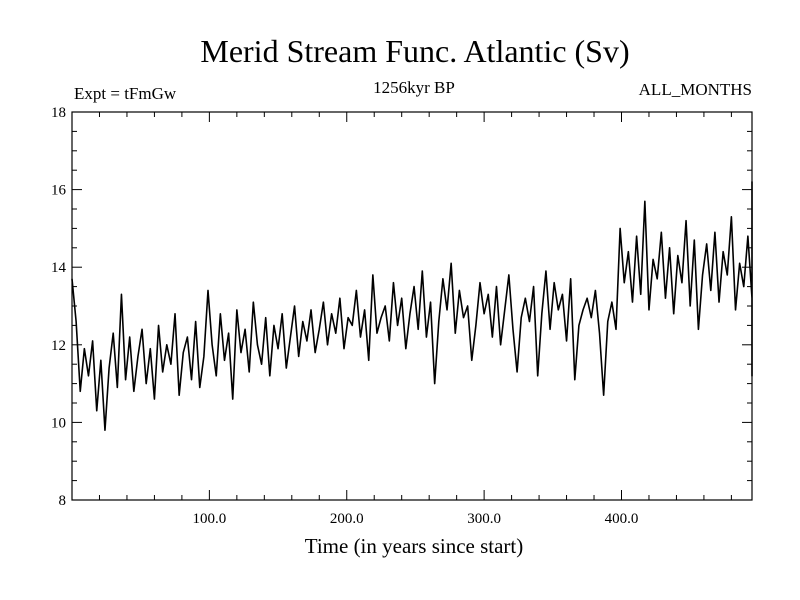 The height and width of the screenshot is (600, 800). Describe the element at coordinates (414, 87) in the screenshot. I see `period-label: 1256kyr BP` at that location.